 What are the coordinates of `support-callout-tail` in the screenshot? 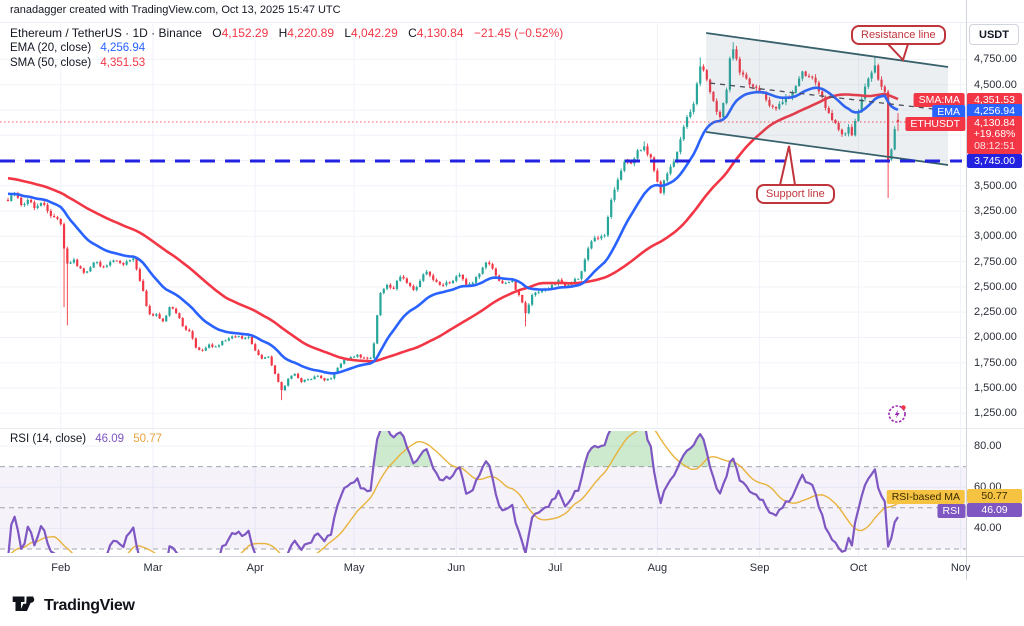 It's located at (787, 165).